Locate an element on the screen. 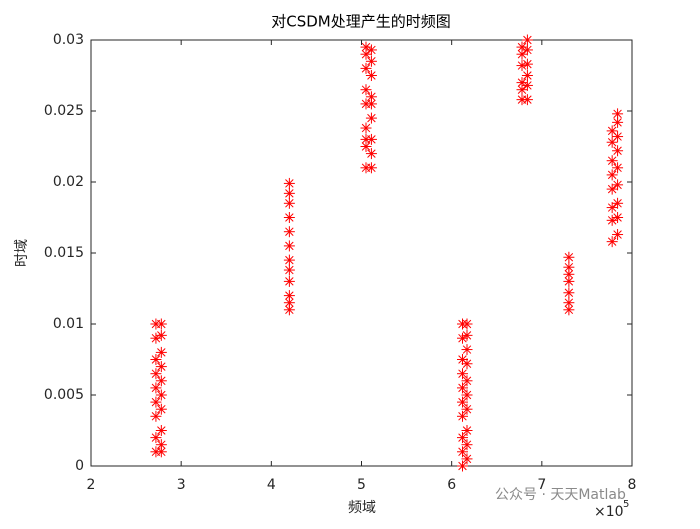  x-tick-label: 8 is located at coordinates (632, 485).